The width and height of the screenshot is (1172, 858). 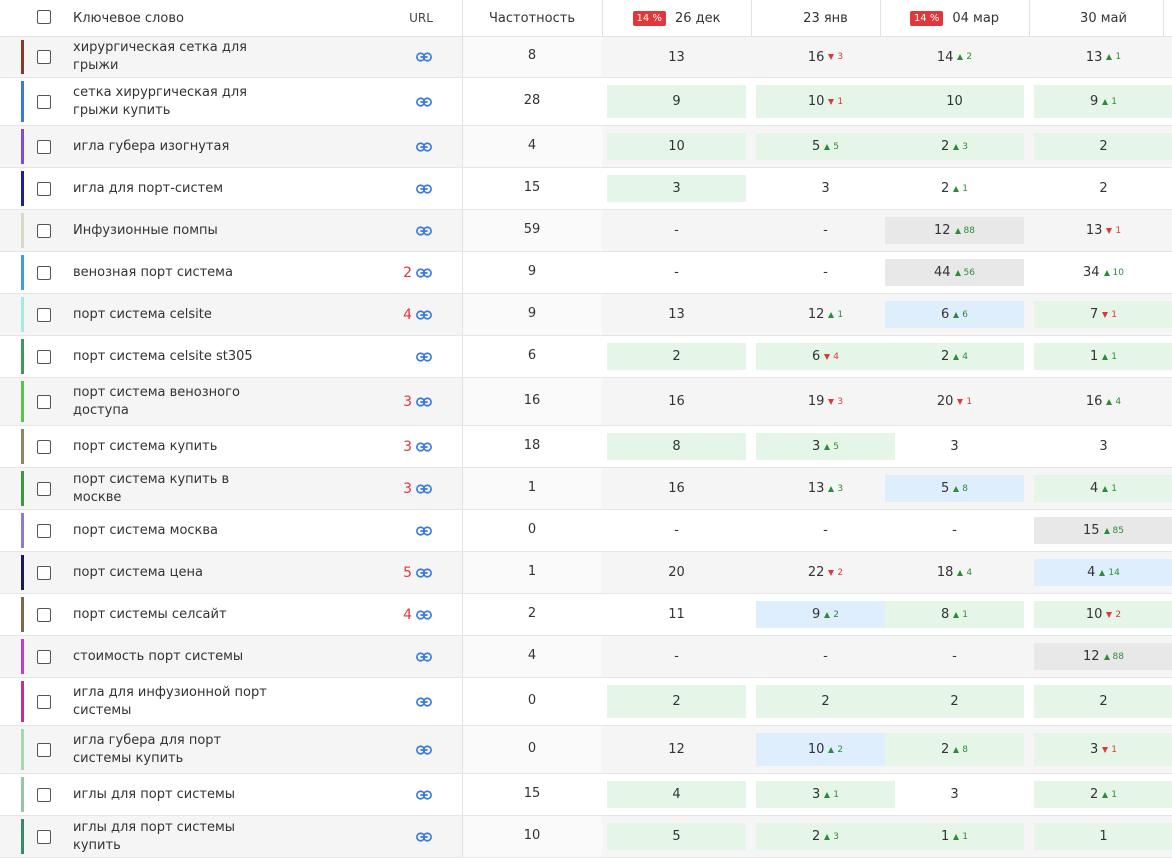 What do you see at coordinates (128, 18) in the screenshot?
I see `keyword-column-header: Ключевое слово` at bounding box center [128, 18].